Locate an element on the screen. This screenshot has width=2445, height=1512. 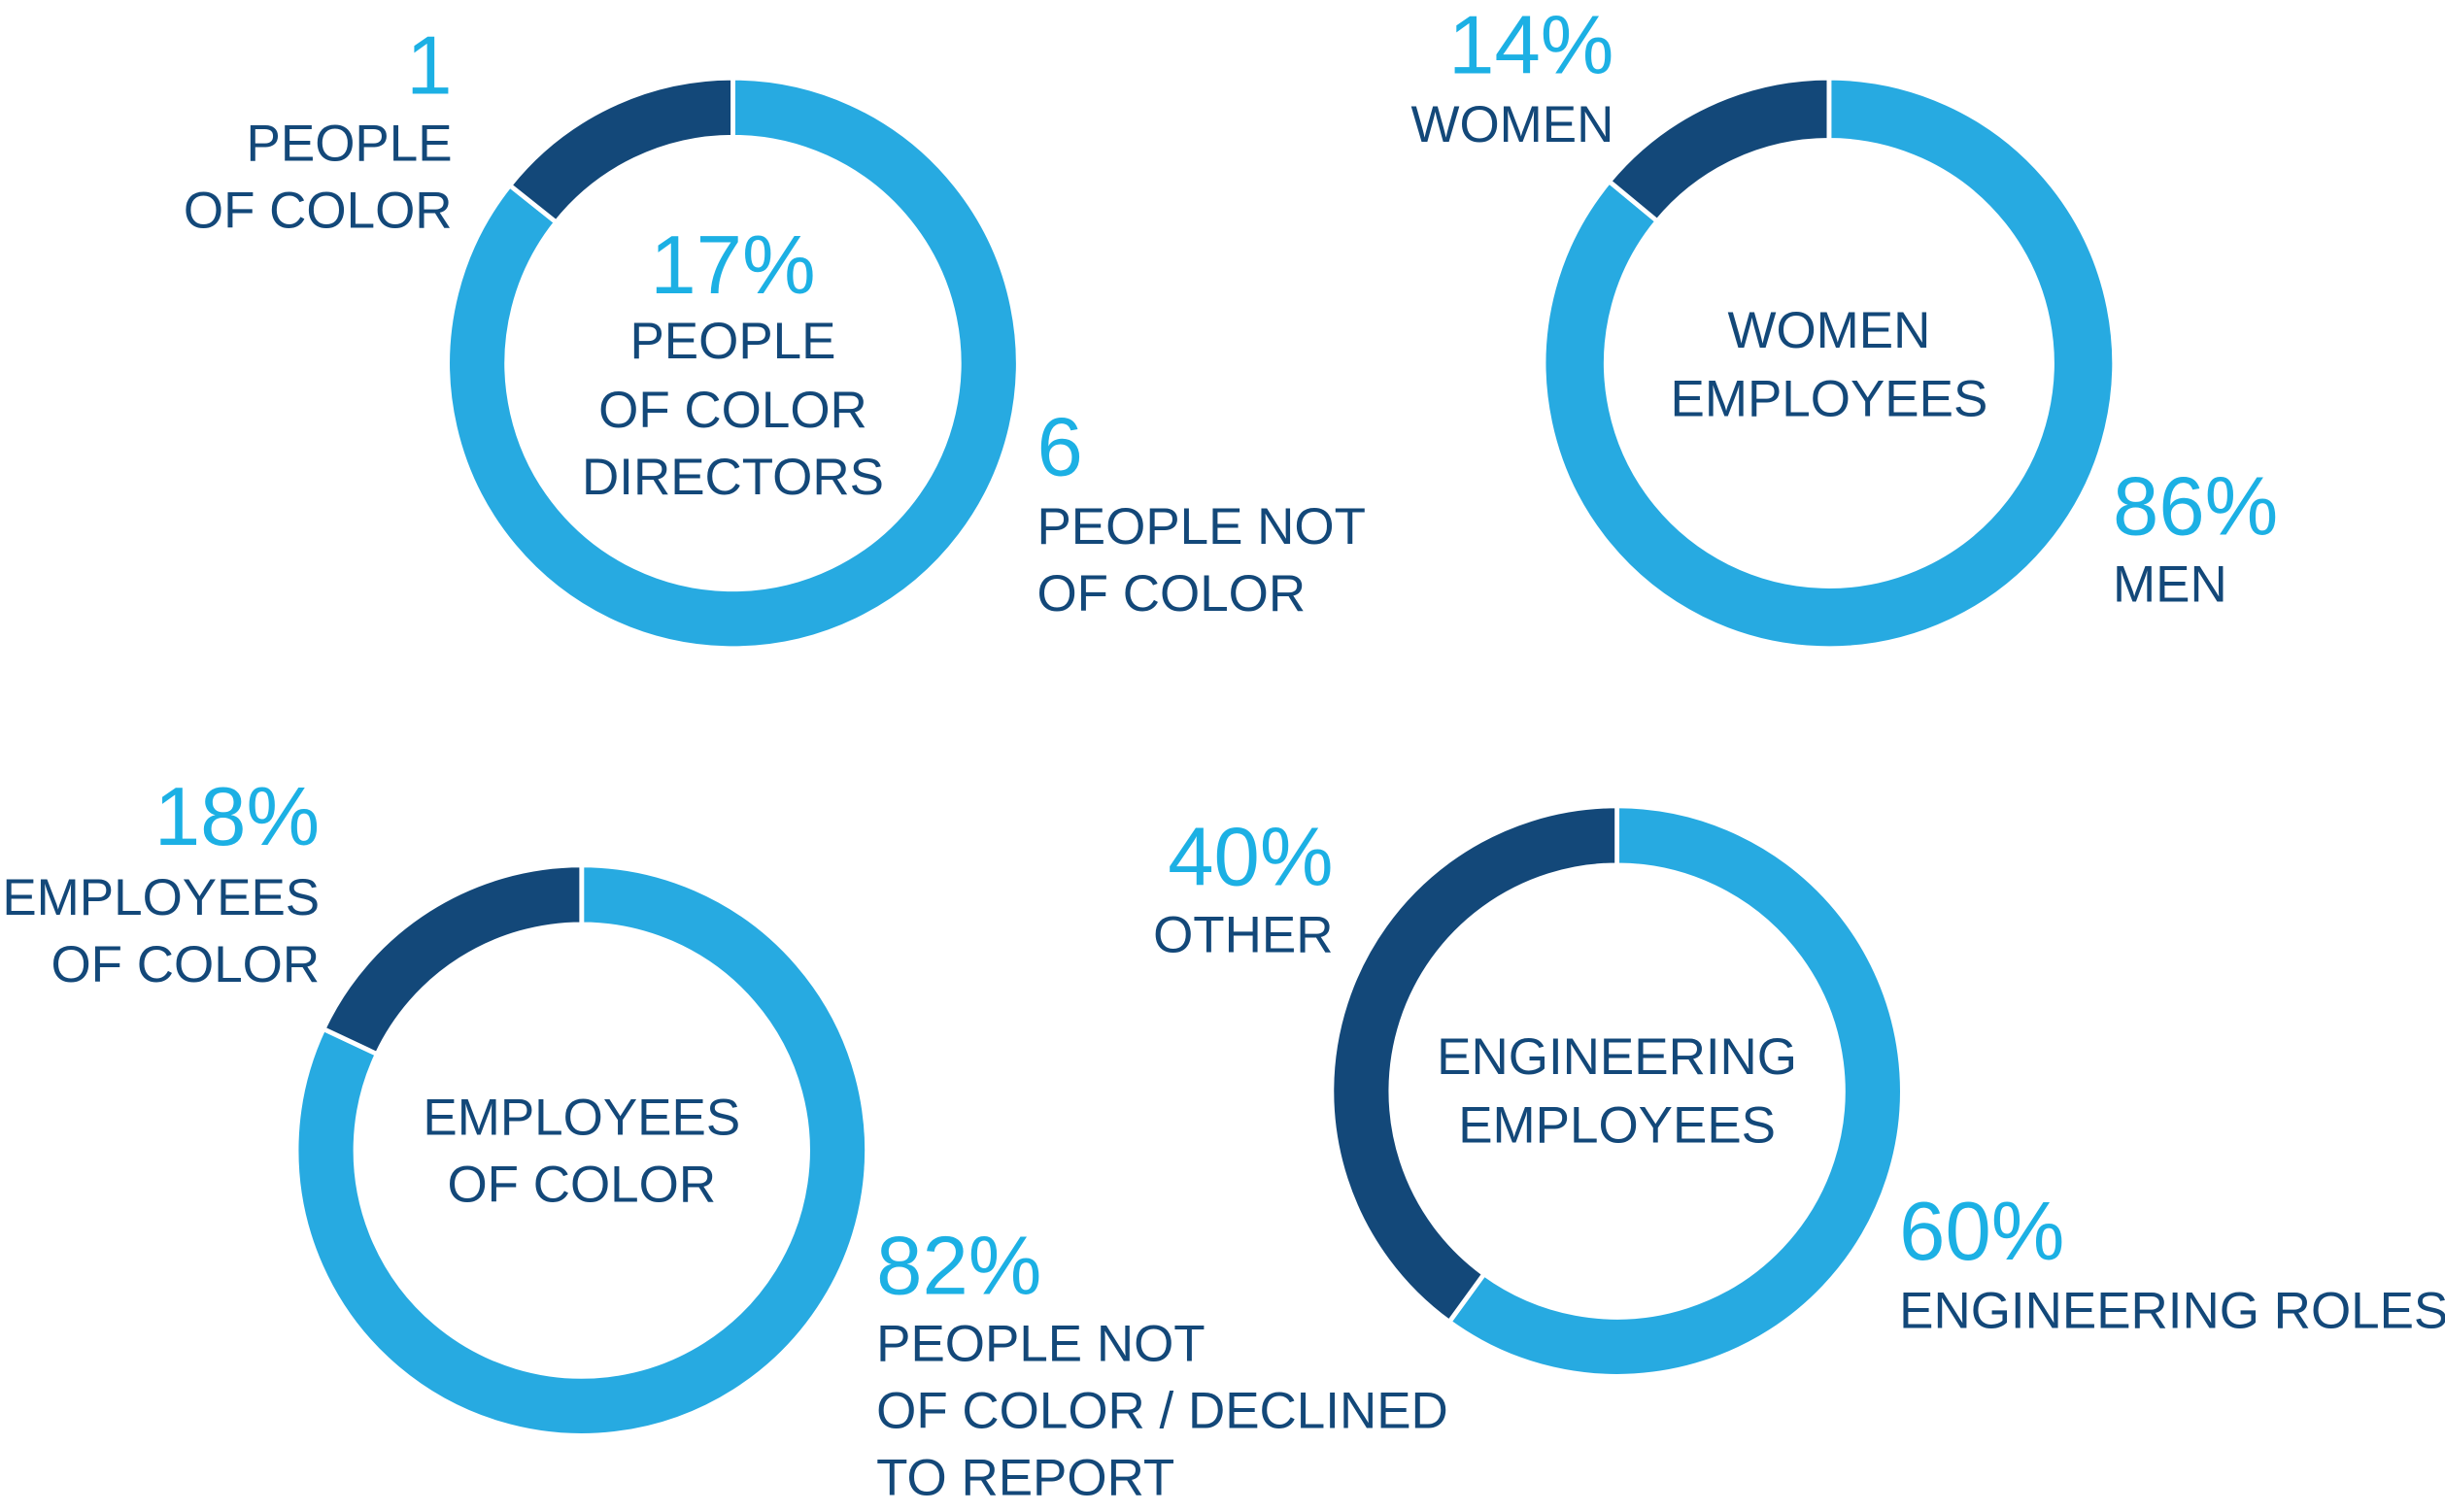
minority-value-label: 40% is located at coordinates (1250, 858).